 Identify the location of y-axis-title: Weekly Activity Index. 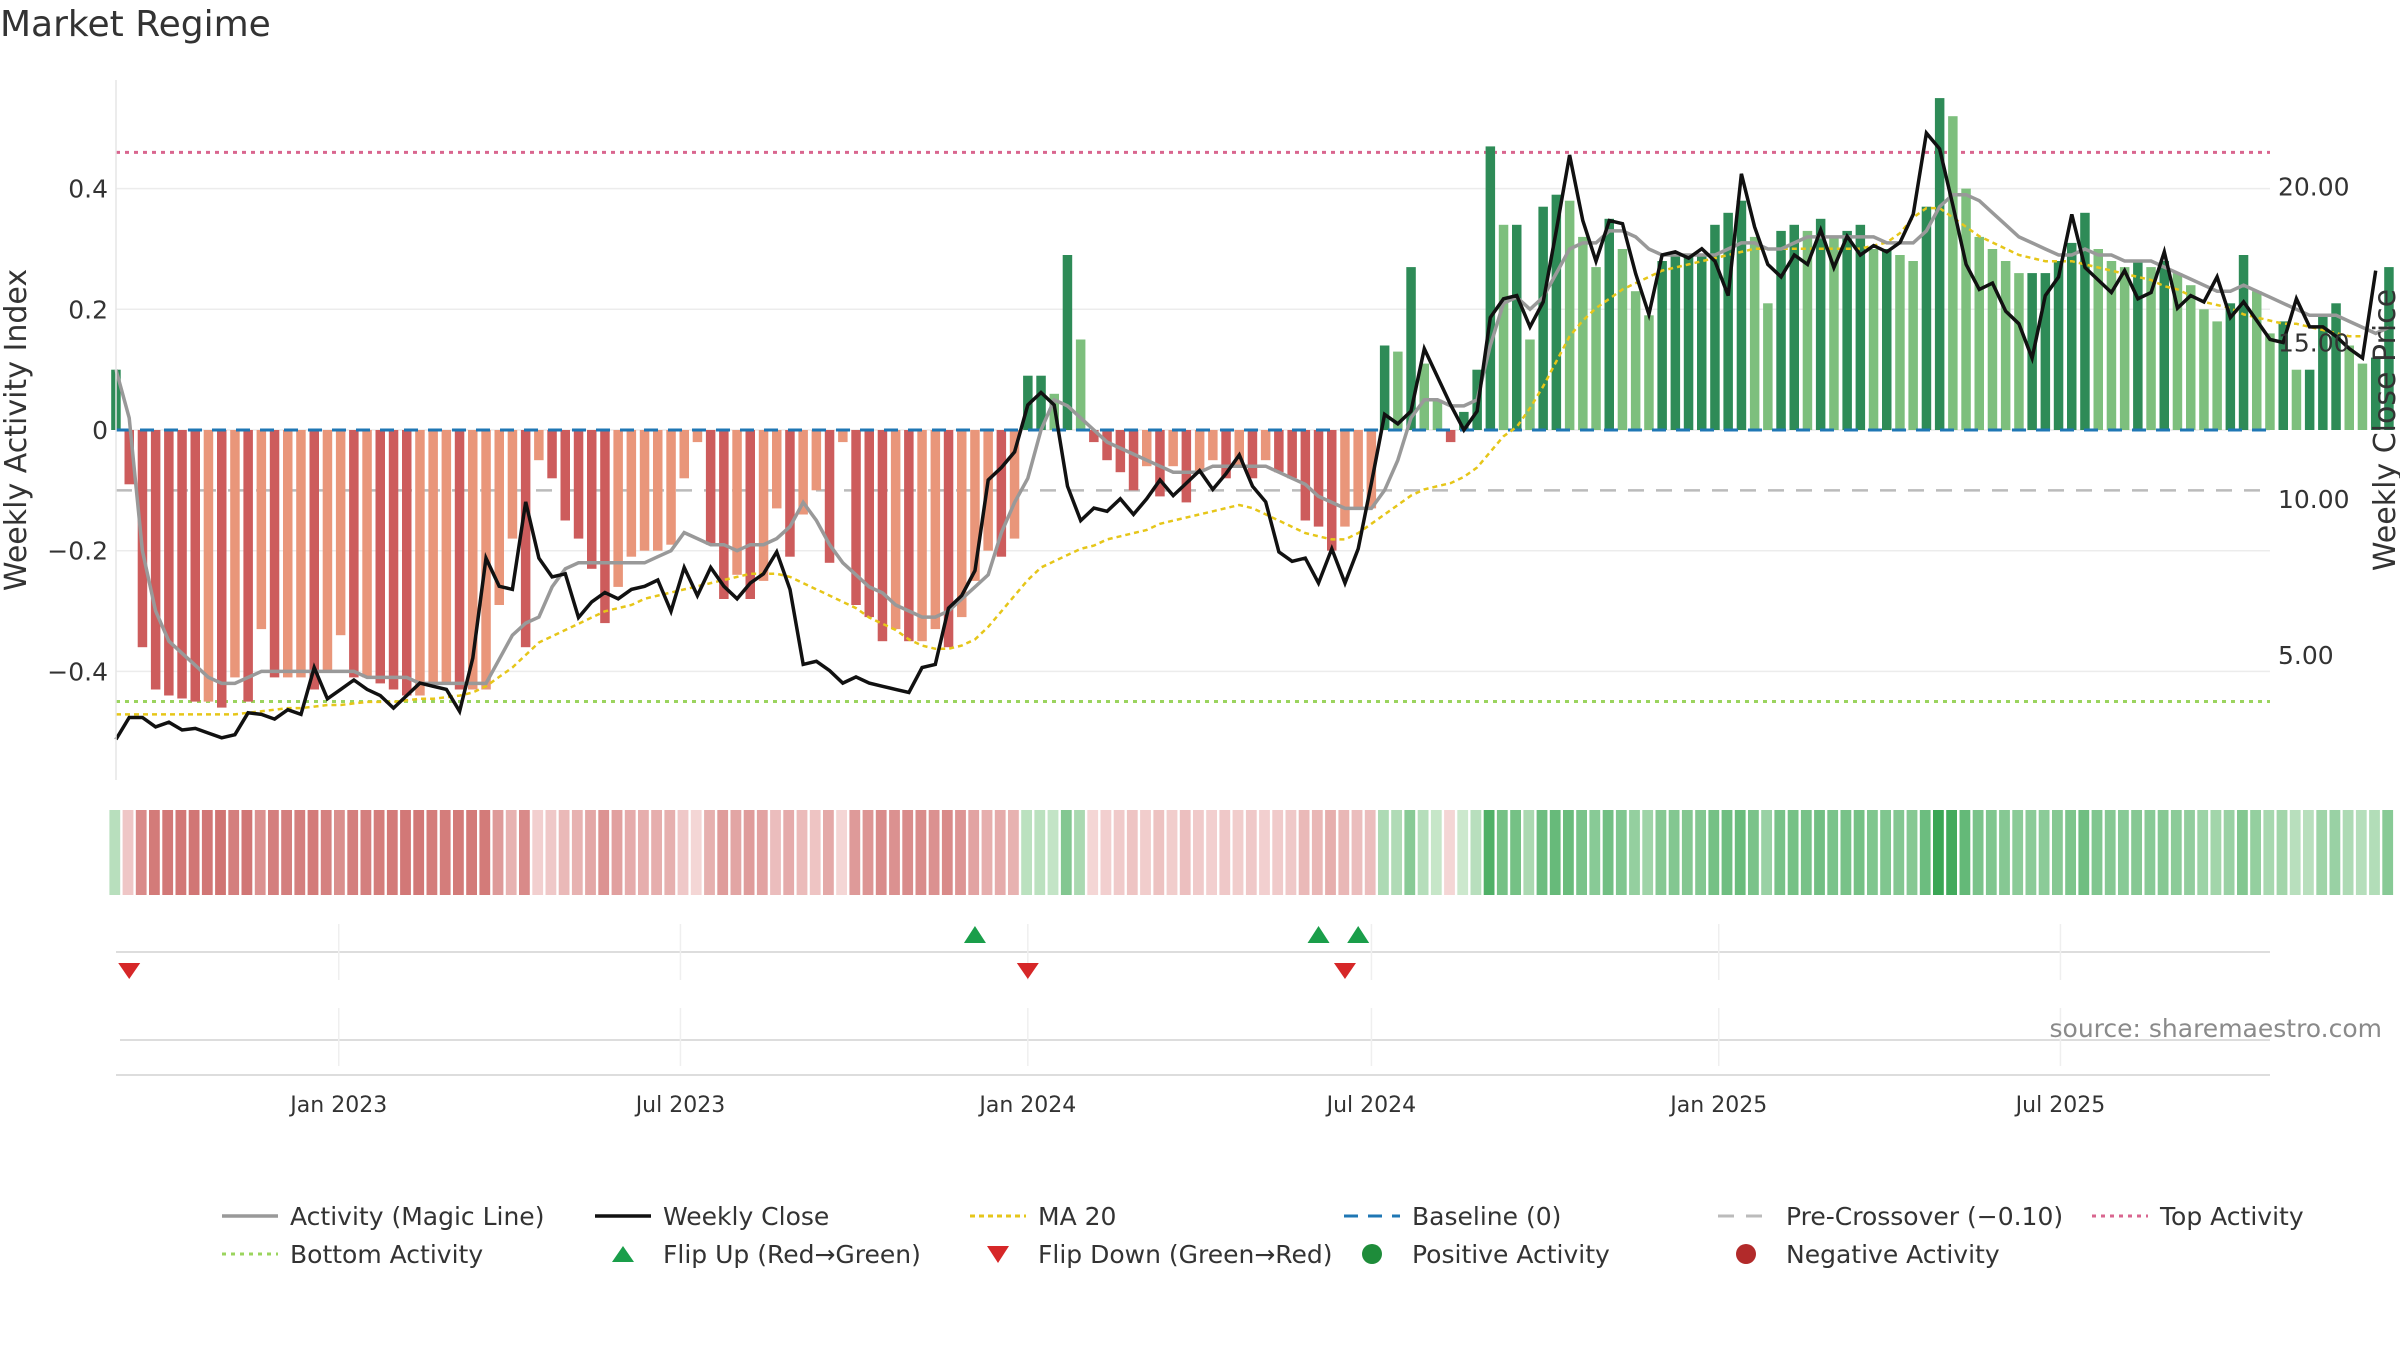
(17, 430).